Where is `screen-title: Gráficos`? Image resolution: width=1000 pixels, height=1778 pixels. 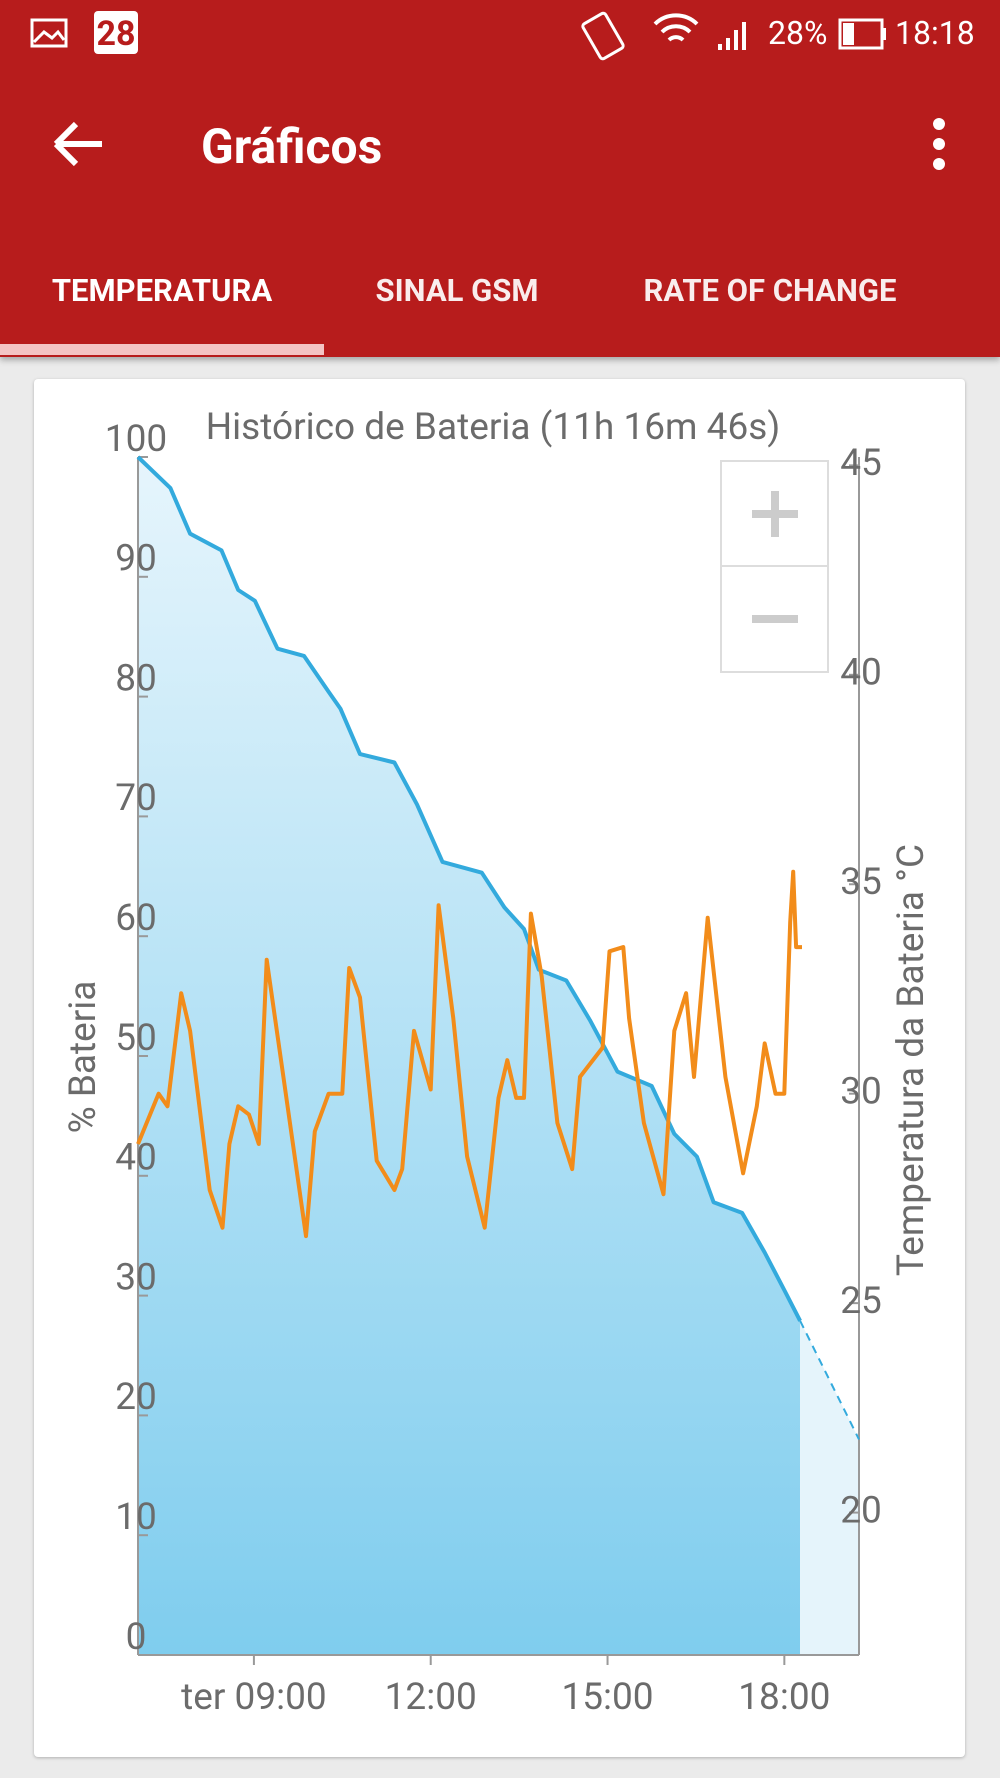
screen-title: Gráficos is located at coordinates (292, 146).